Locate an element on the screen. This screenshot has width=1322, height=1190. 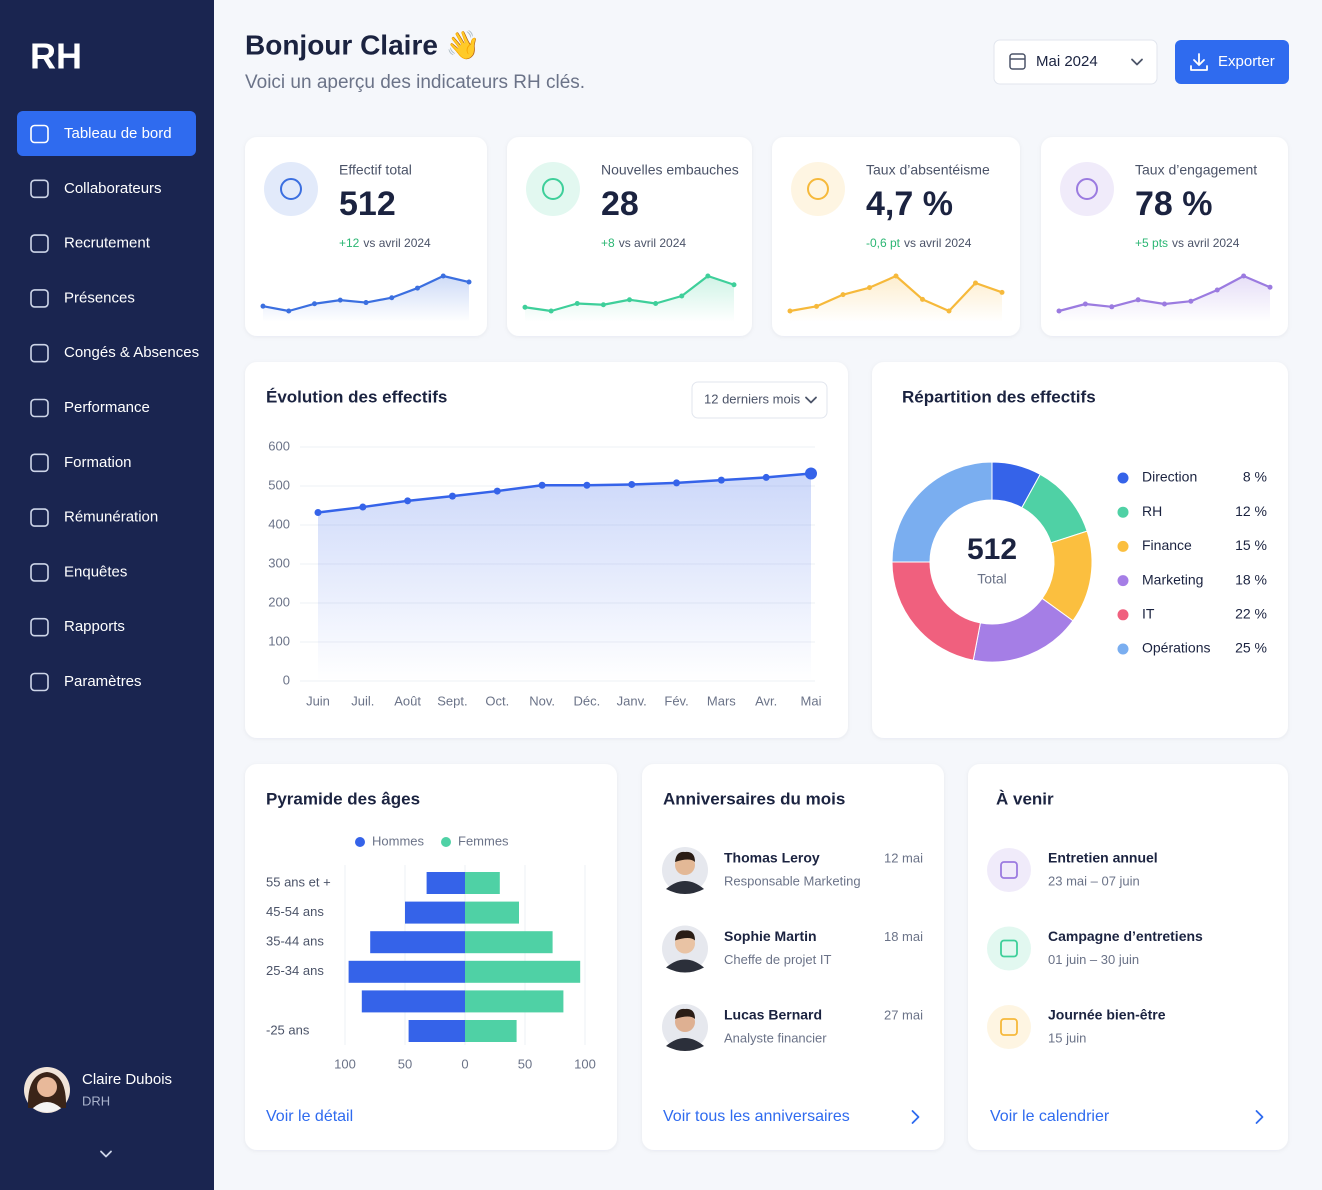
x-tick-label: Déc. is located at coordinates (587, 700).